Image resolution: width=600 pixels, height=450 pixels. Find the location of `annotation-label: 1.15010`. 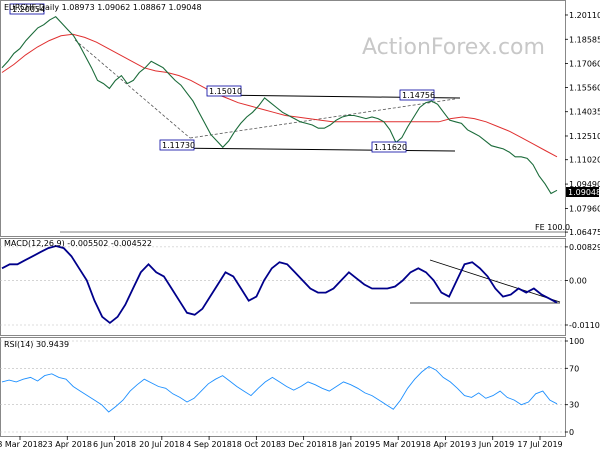

annotation-label: 1.15010 is located at coordinates (225, 91).